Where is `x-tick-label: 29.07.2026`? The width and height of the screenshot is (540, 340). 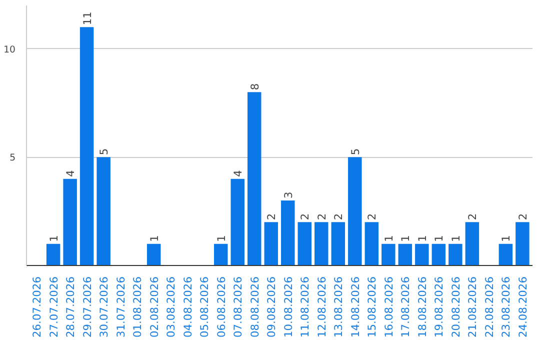 x-tick-label: 29.07.2026 is located at coordinates (87, 307).